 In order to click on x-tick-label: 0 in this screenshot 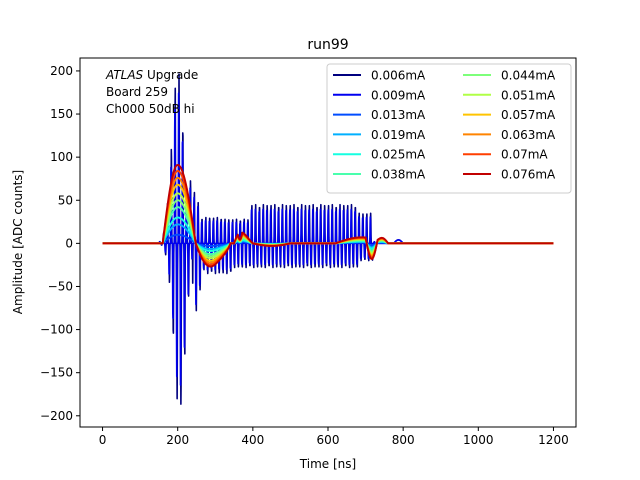, I will do `click(103, 440)`.